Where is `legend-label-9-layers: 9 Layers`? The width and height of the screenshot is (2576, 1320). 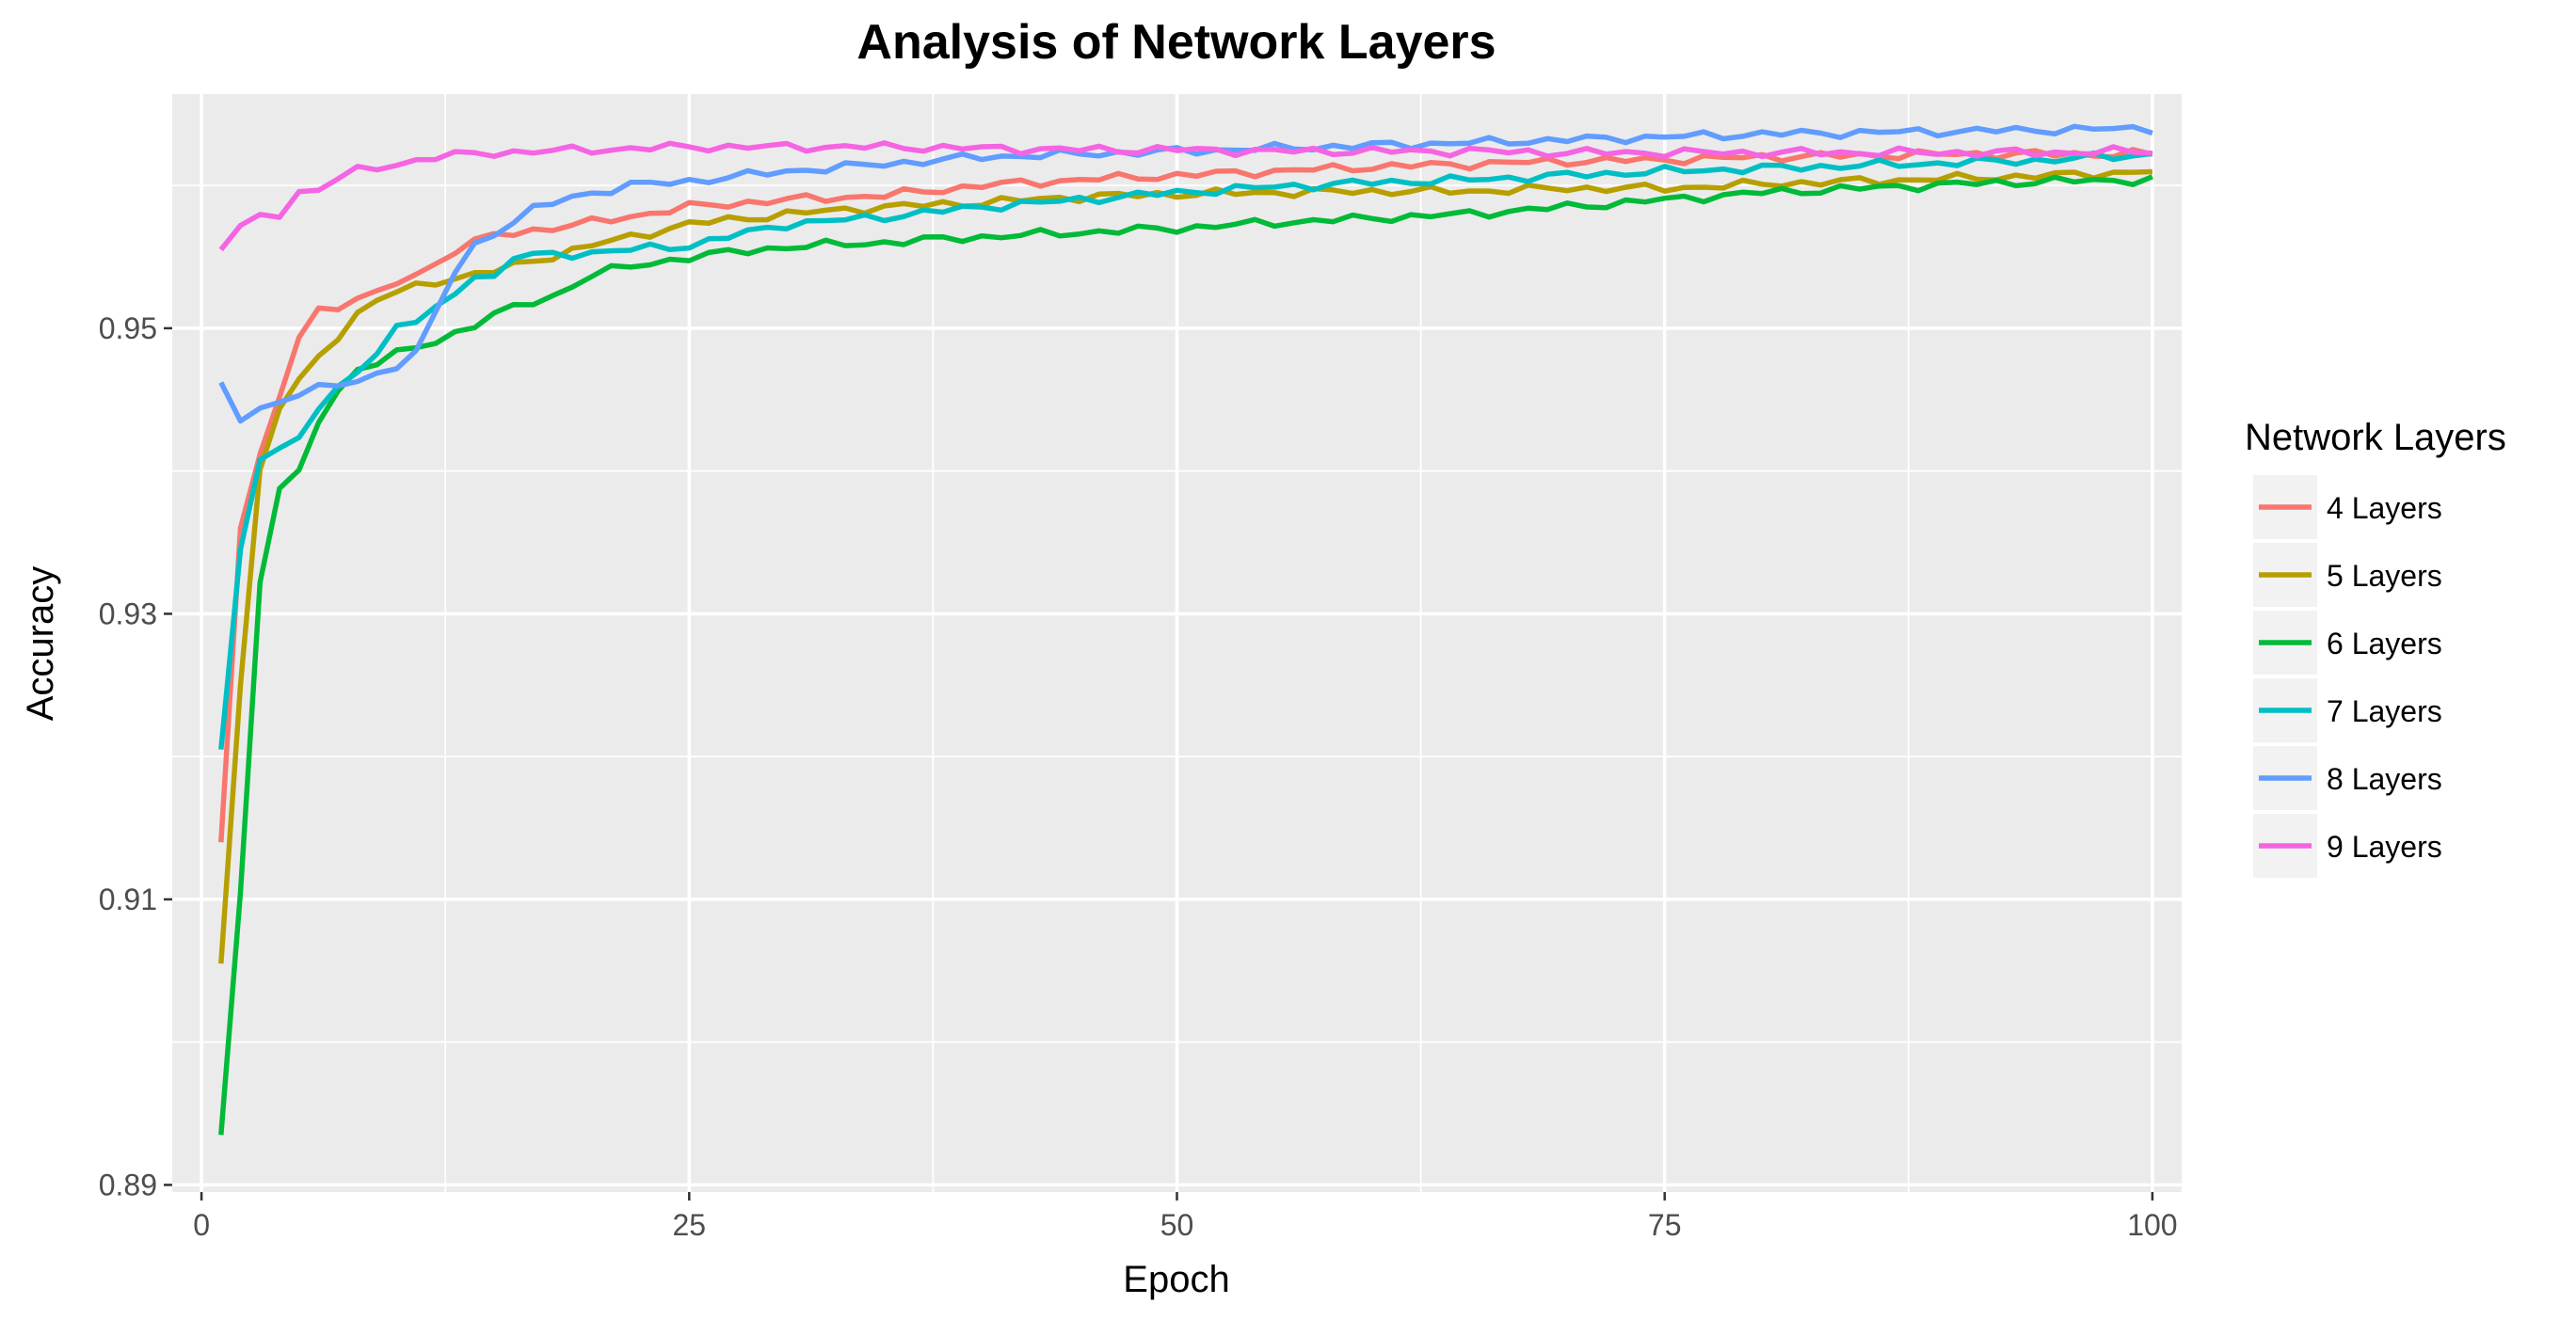 legend-label-9-layers: 9 Layers is located at coordinates (2384, 847).